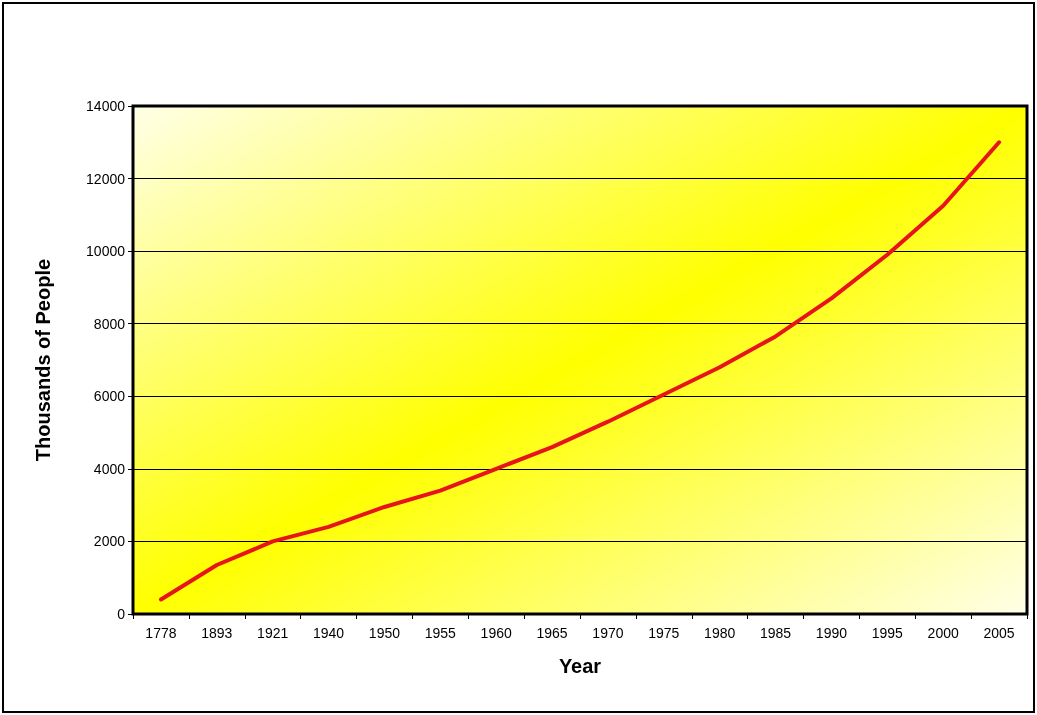  Describe the element at coordinates (109, 396) in the screenshot. I see `y-tick-label: 6000` at that location.